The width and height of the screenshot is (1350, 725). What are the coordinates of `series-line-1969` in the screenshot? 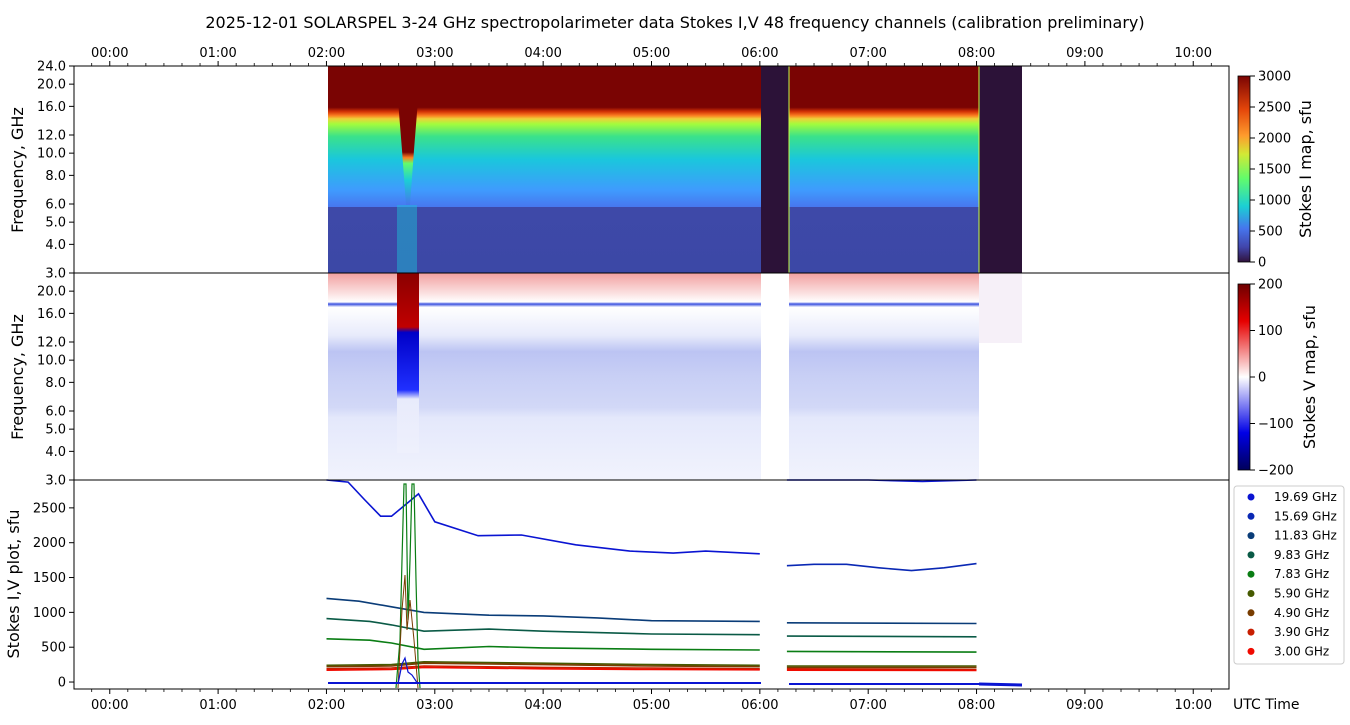 It's located at (543, 517).